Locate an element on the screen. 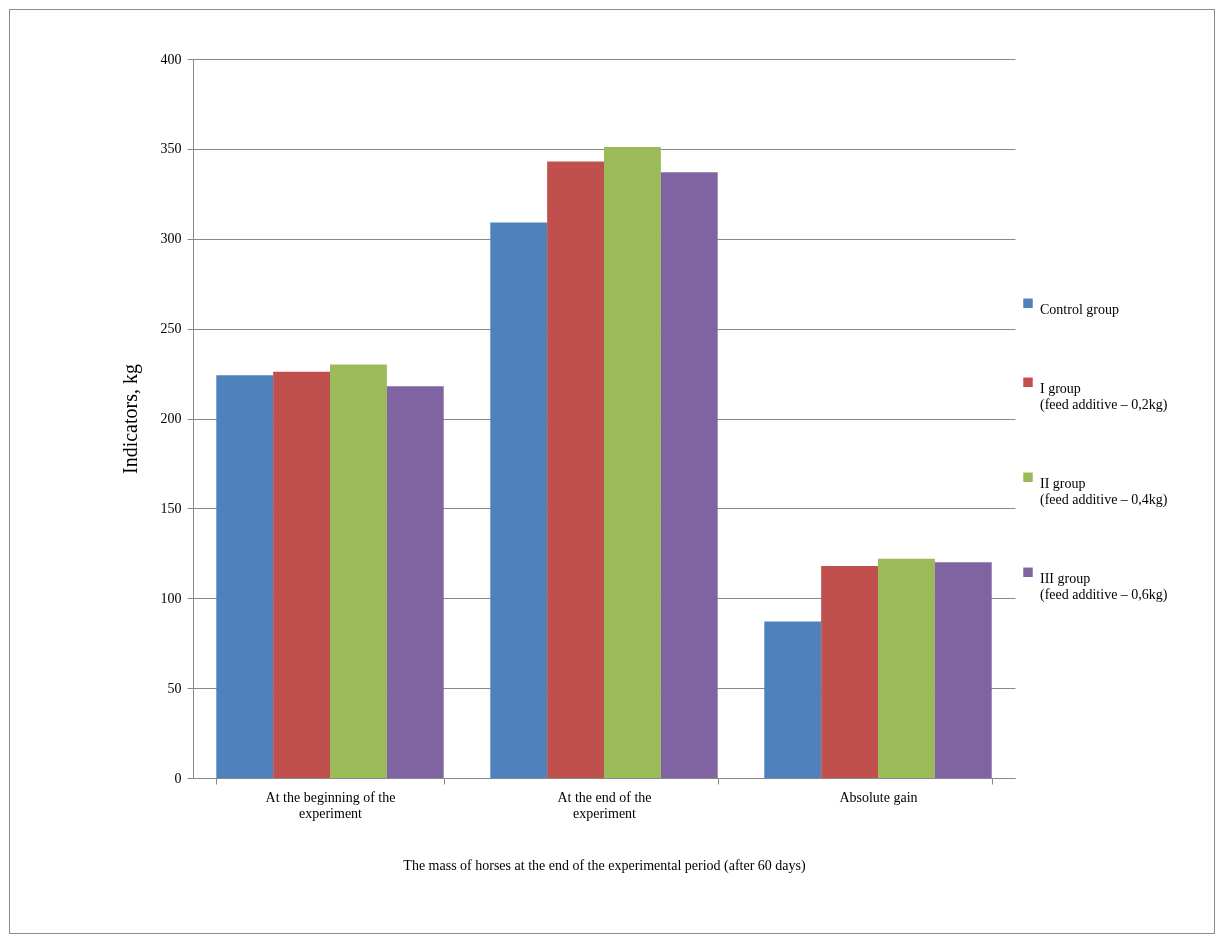 This screenshot has width=1226, height=945. x-tick-label: Absolute gain is located at coordinates (878, 797).